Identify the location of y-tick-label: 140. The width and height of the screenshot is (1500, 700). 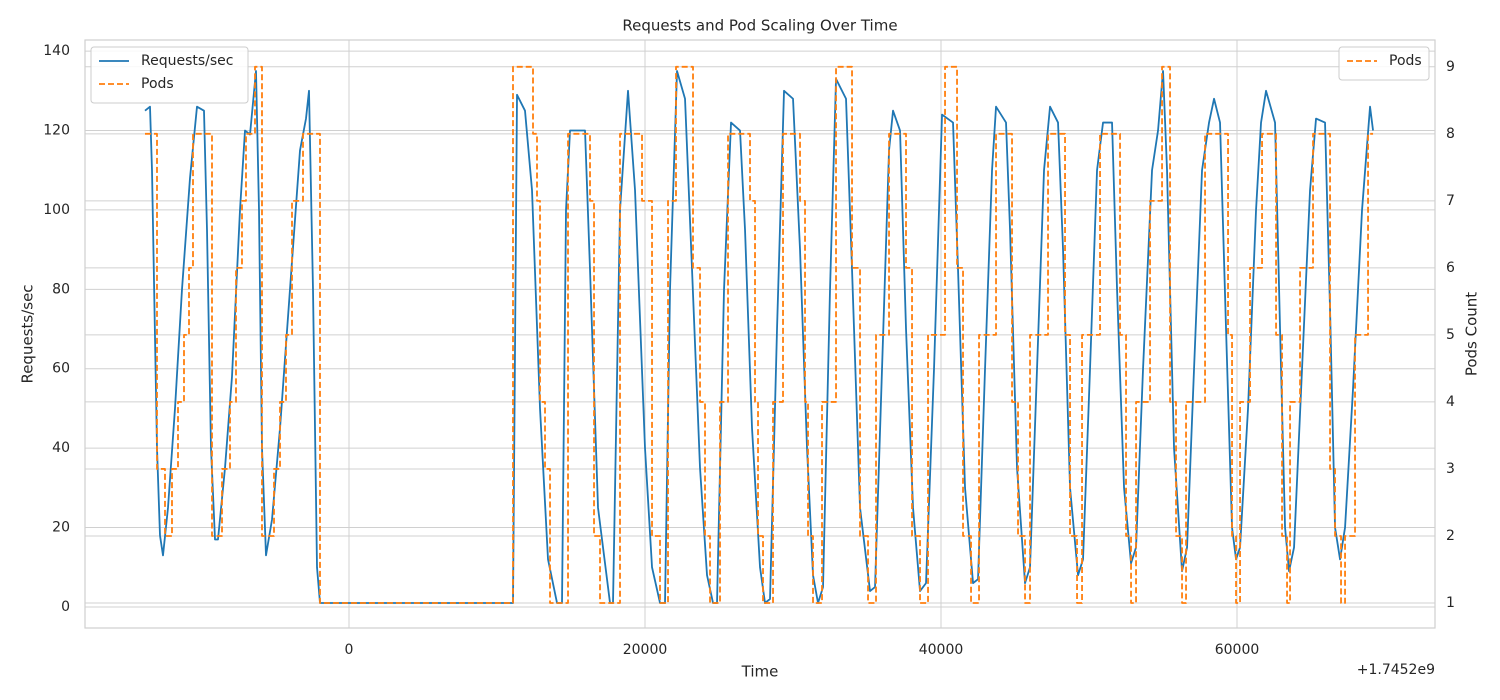
(56, 51).